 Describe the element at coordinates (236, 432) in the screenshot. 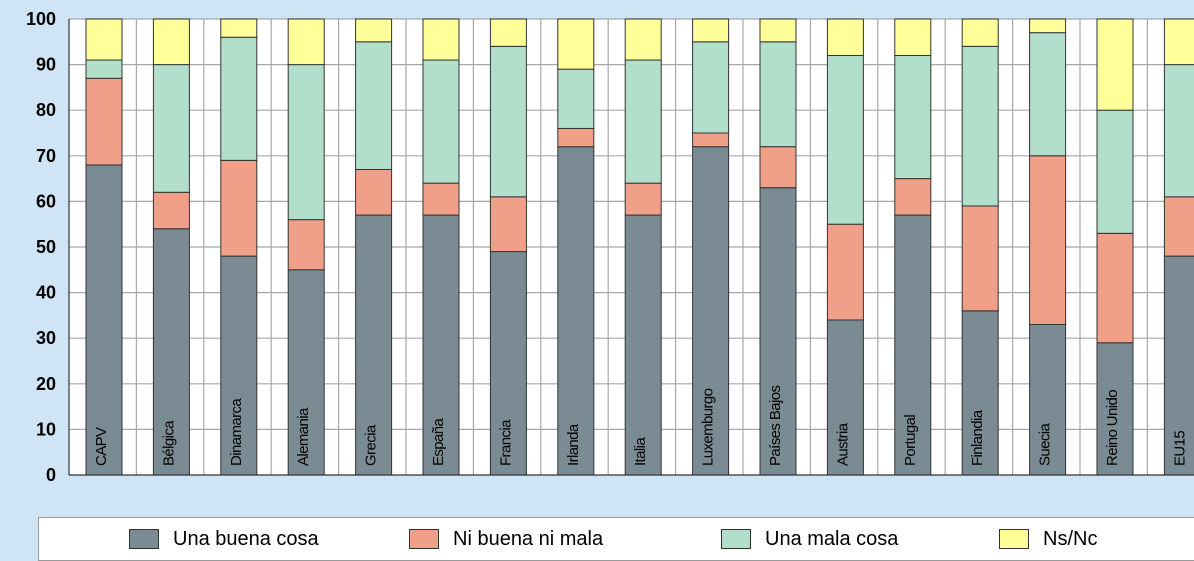

I see `category-label: Dinamarca` at that location.